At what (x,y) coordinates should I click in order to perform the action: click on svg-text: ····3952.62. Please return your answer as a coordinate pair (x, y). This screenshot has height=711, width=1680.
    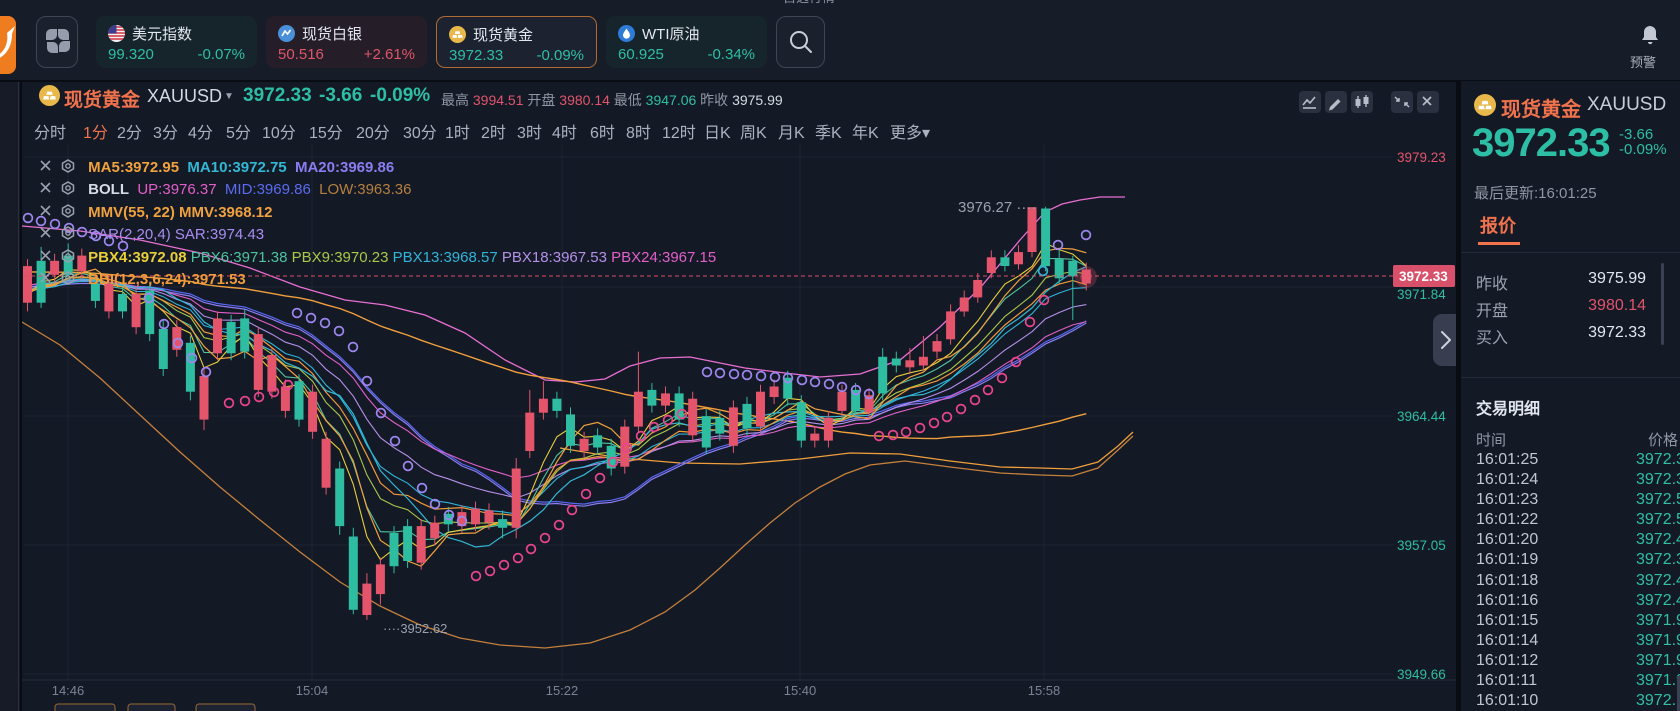
    Looking at the image, I should click on (415, 628).